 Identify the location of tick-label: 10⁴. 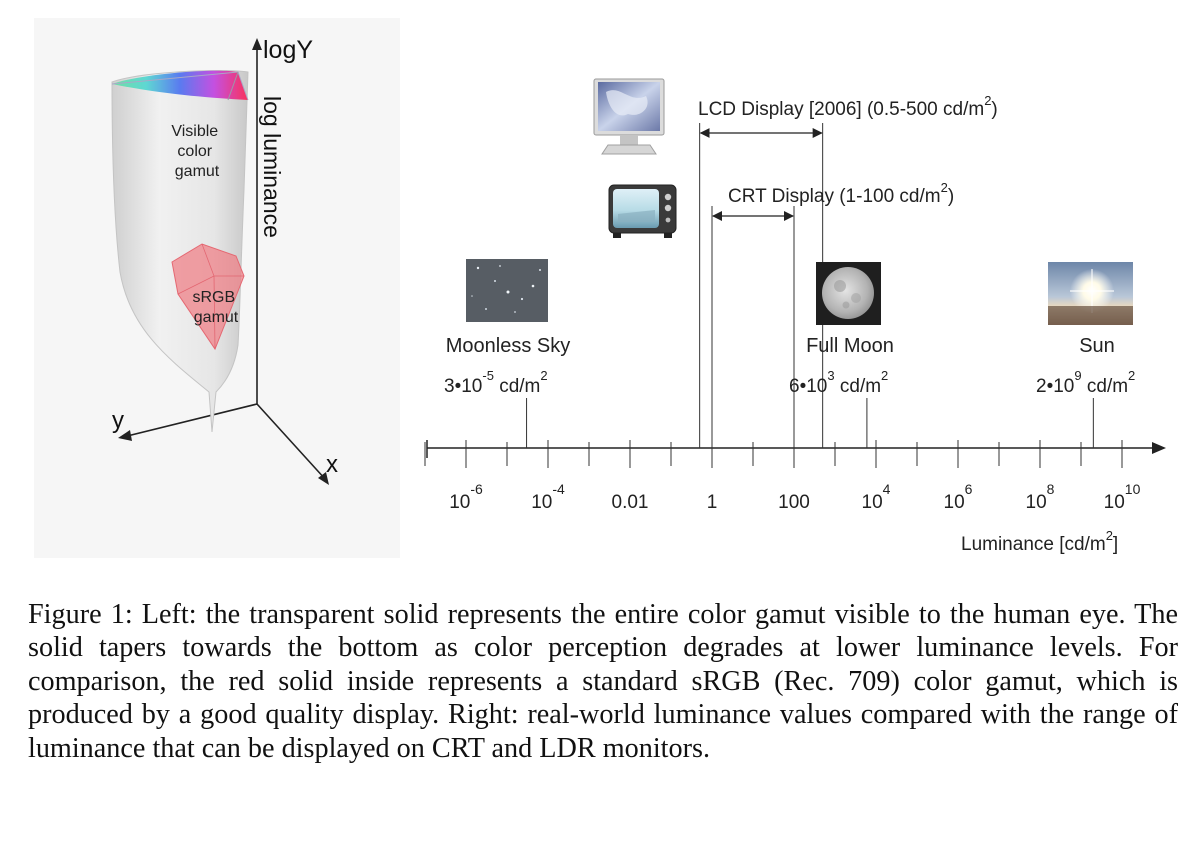
(876, 497).